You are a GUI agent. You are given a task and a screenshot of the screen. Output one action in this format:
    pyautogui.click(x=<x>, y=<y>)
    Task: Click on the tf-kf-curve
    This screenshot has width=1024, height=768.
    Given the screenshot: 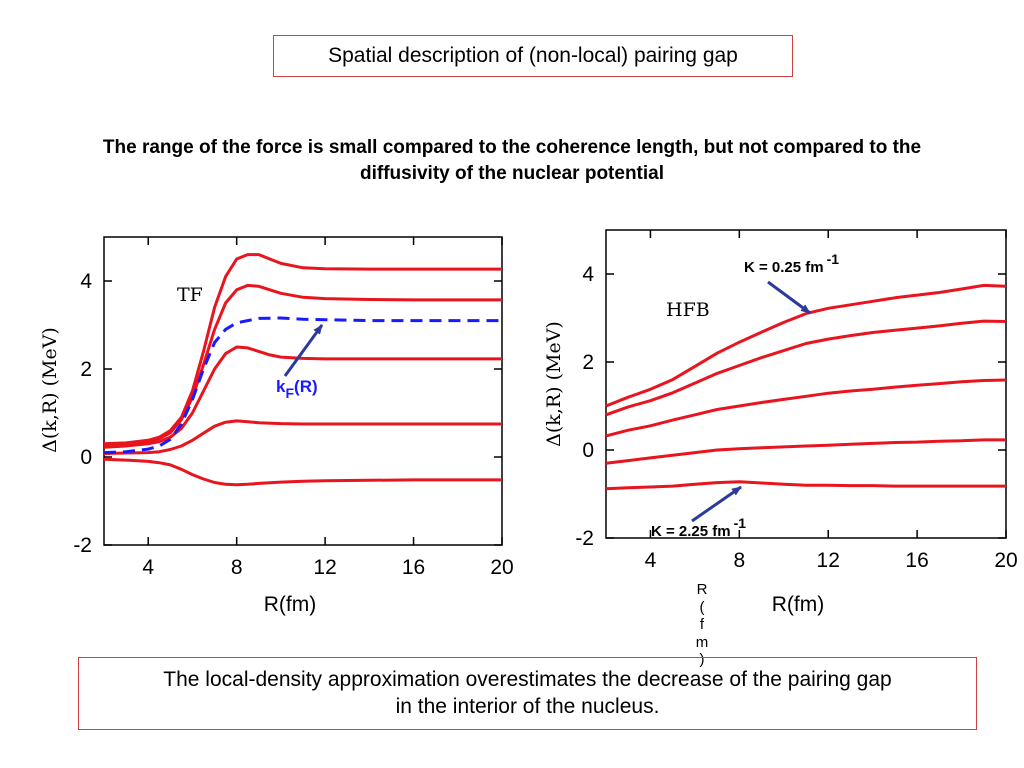 What is the action you would take?
    pyautogui.click(x=302, y=385)
    